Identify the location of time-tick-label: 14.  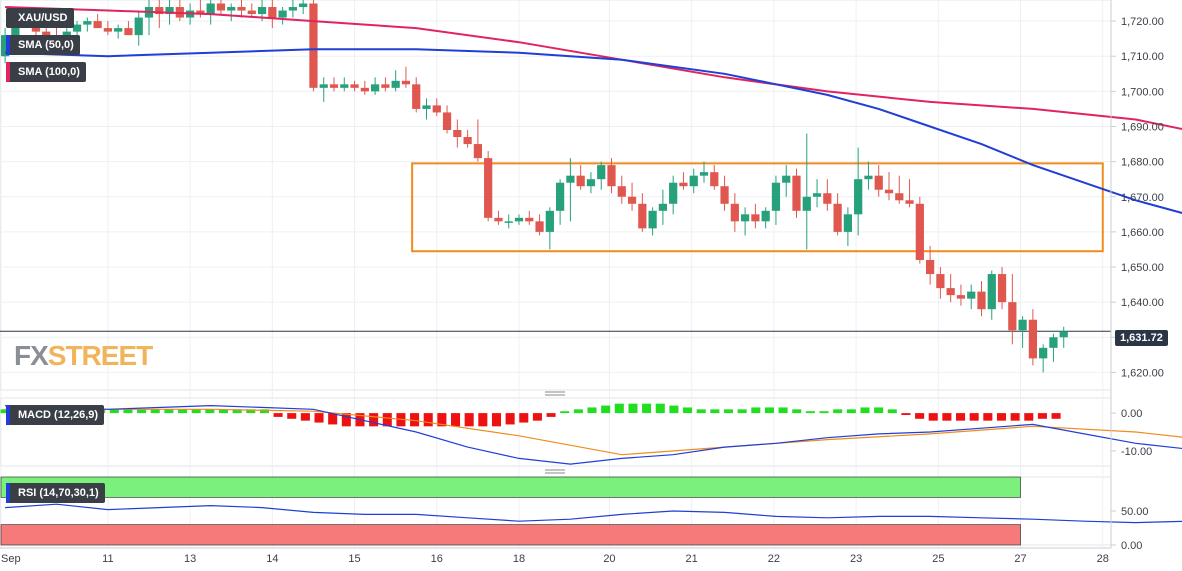
(272, 559).